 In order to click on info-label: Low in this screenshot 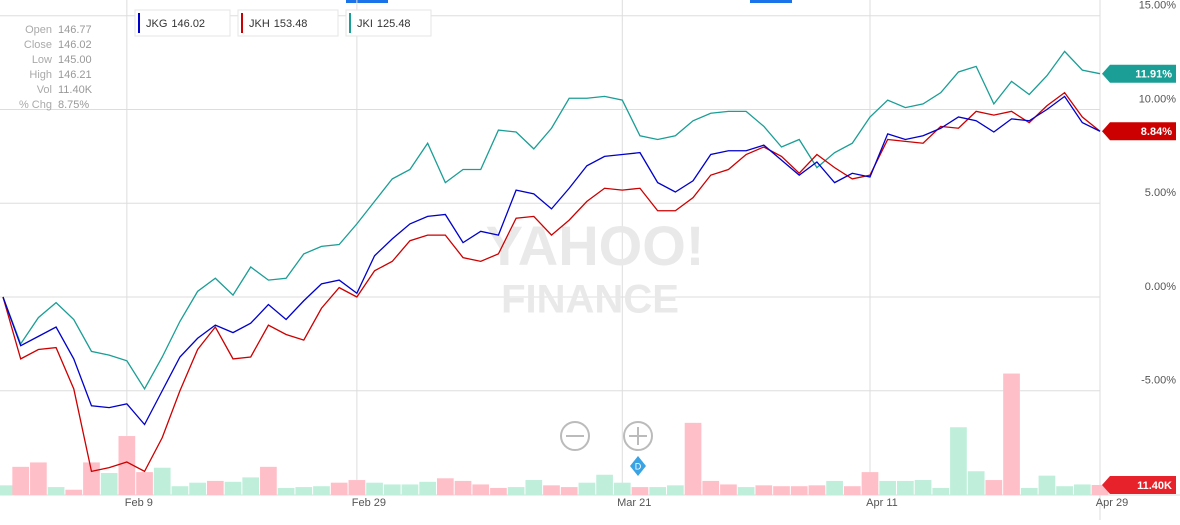, I will do `click(42, 60)`.